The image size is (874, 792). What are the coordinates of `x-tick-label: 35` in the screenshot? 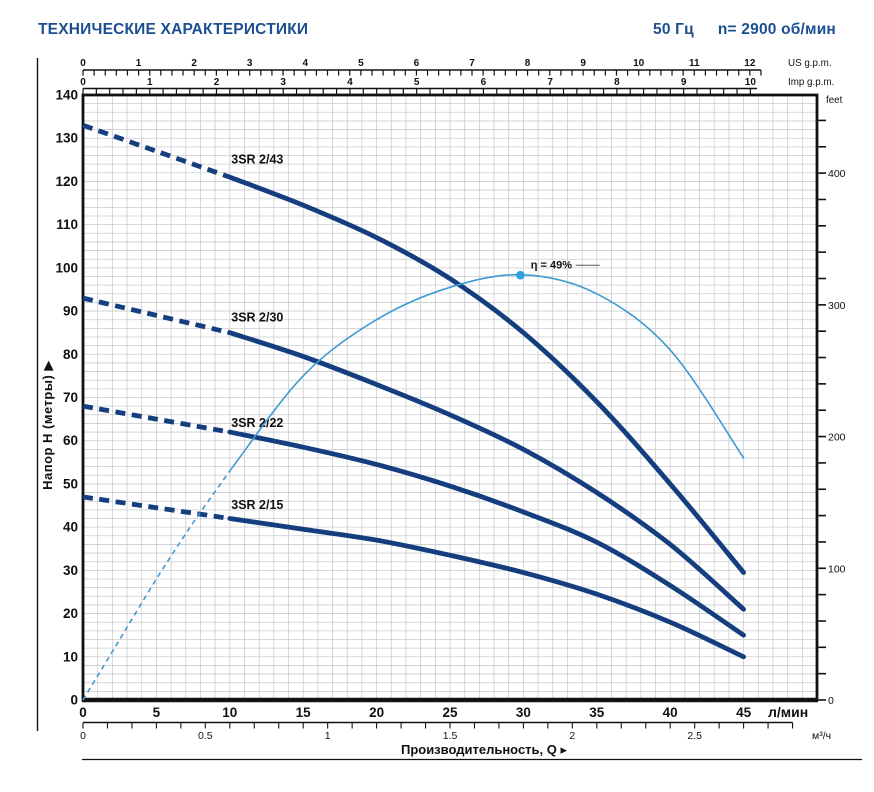 It's located at (597, 712).